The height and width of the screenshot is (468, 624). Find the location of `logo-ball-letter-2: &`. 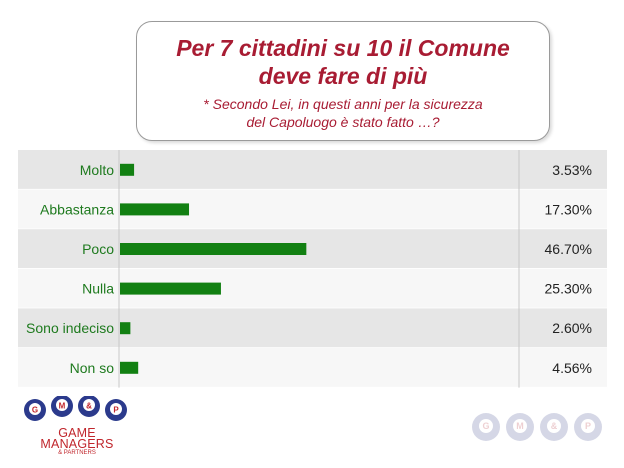

logo-ball-letter-2: & is located at coordinates (89, 406).